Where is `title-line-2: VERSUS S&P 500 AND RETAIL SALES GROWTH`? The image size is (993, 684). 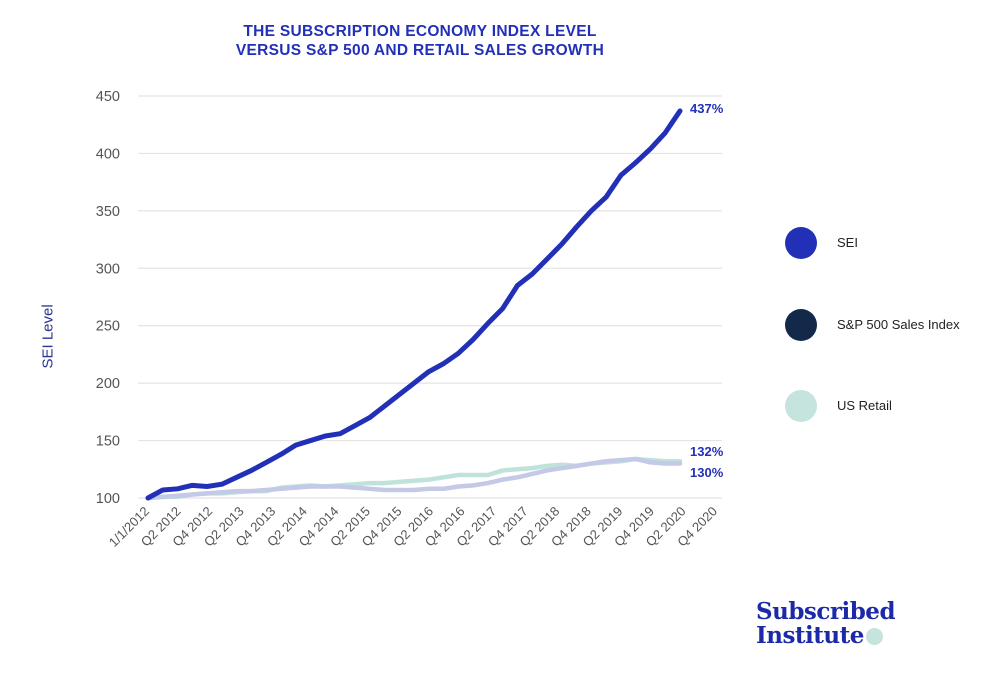
title-line-2: VERSUS S&P 500 AND RETAIL SALES GROWTH is located at coordinates (420, 50).